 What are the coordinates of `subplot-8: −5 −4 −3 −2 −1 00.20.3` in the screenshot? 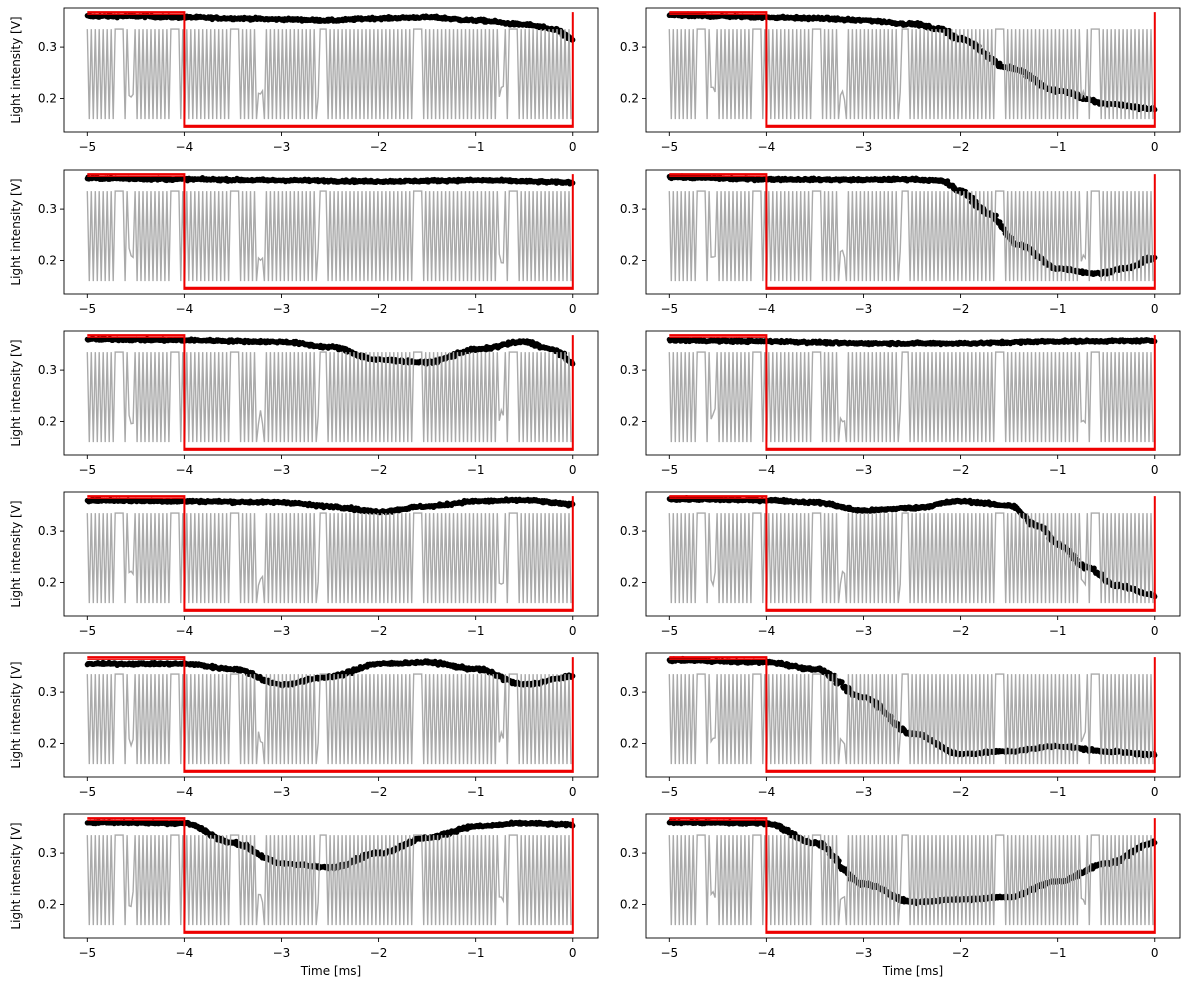 It's located at (900, 564).